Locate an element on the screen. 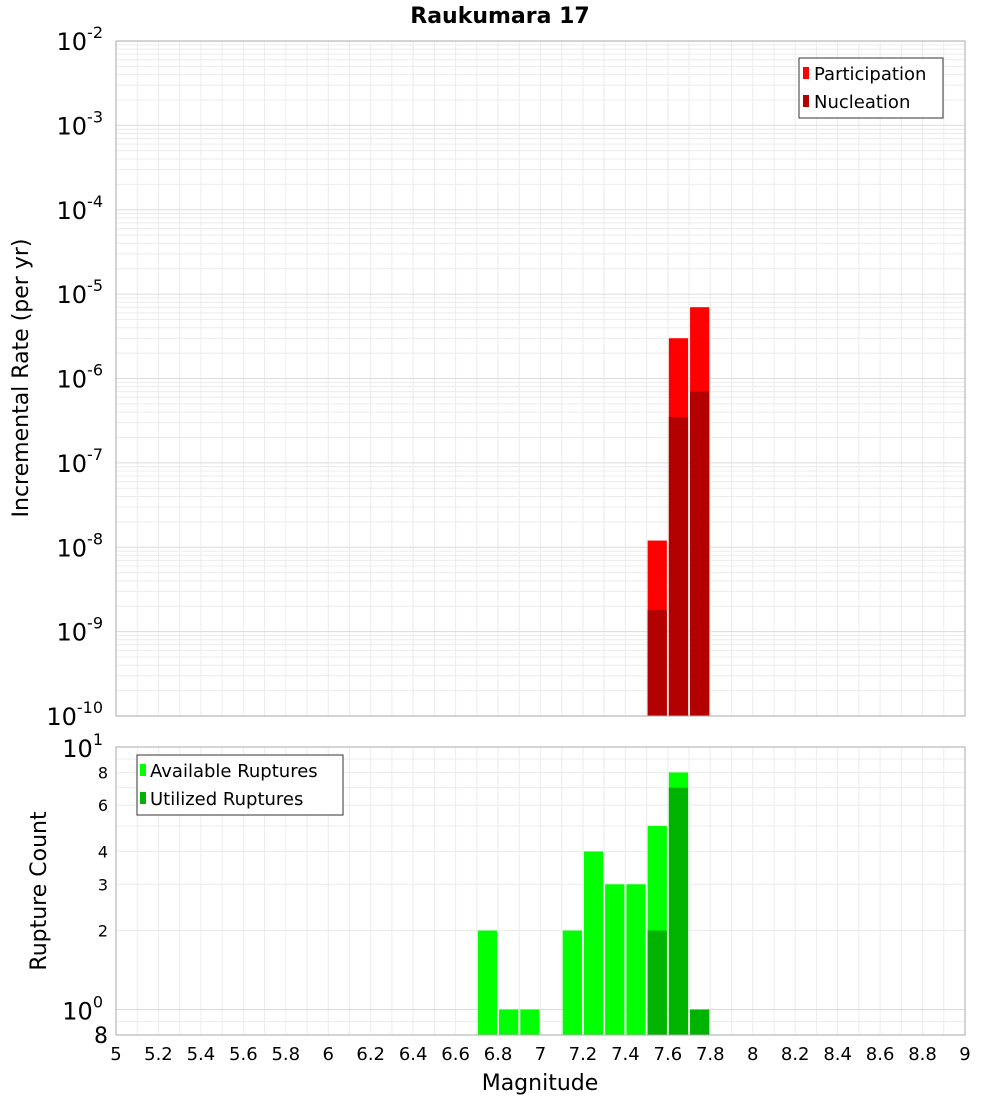 This screenshot has height=1100, width=1000. count-legend-box is located at coordinates (240, 785).